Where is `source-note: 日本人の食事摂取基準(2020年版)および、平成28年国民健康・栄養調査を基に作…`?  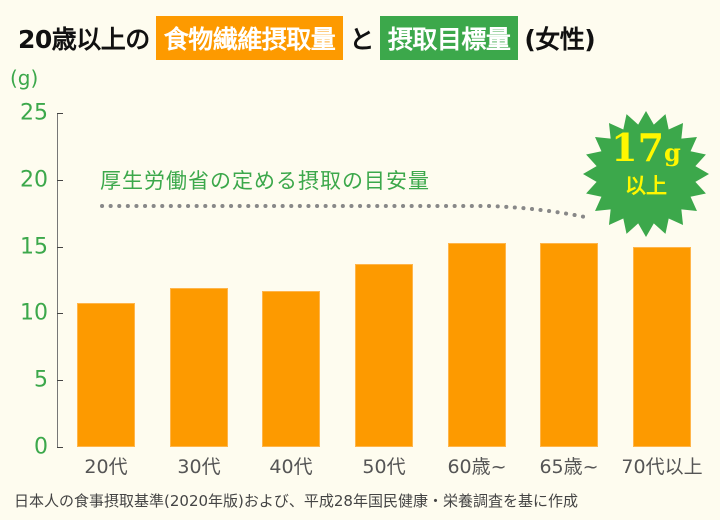 source-note: 日本人の食事摂取基準(2020年版)および、平成28年国民健康・栄養調査を基に作… is located at coordinates (296, 501).